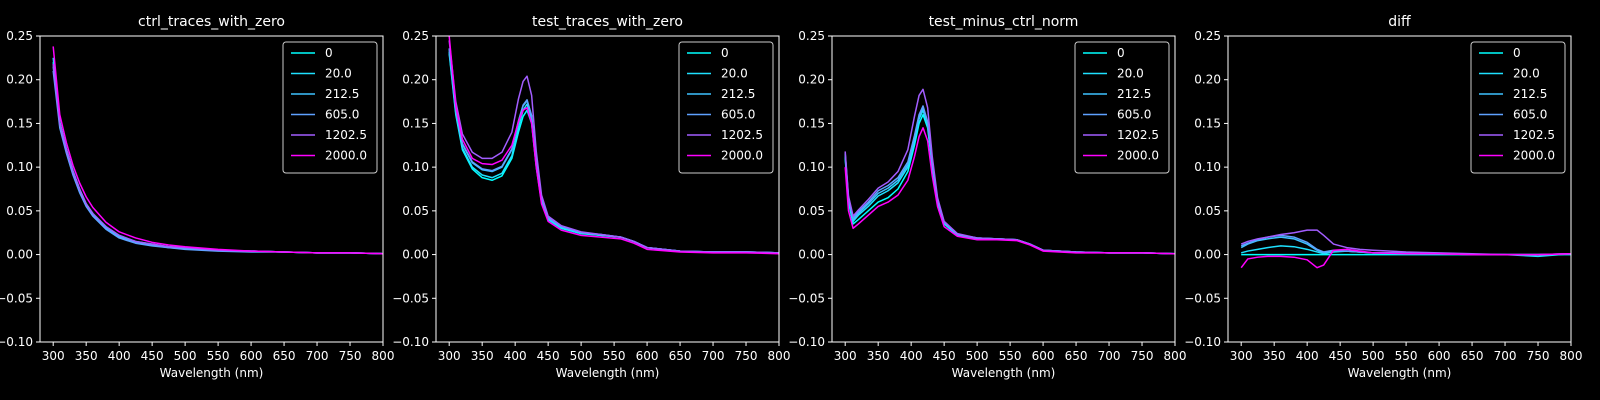 This screenshot has width=1600, height=400. Describe the element at coordinates (1530, 94) in the screenshot. I see `legend-entry: 212.5` at that location.